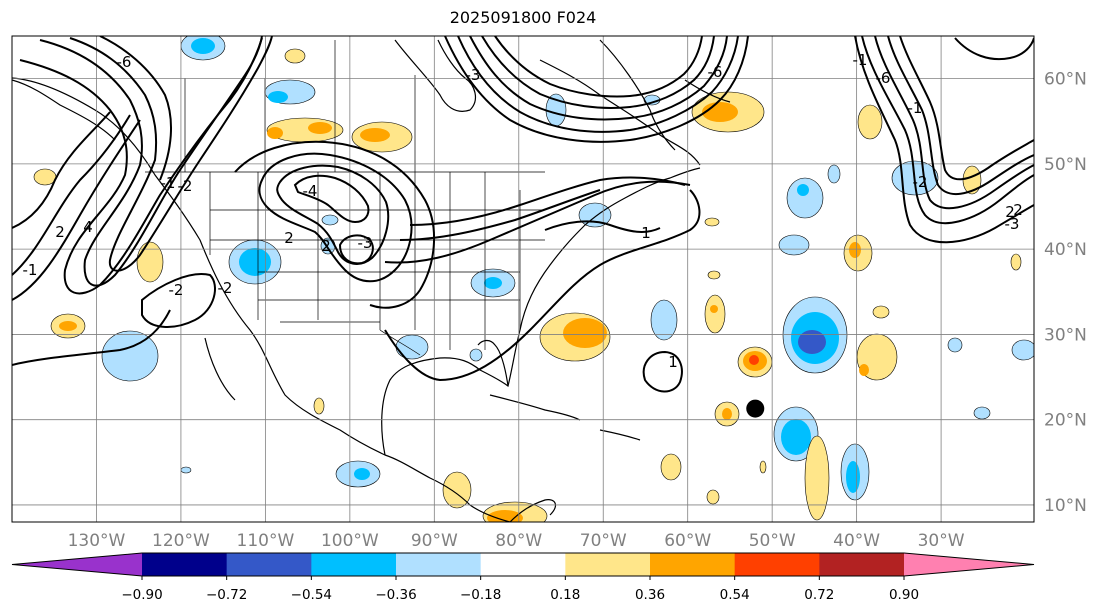 The image size is (1105, 615). Describe the element at coordinates (181, 541) in the screenshot. I see `longitude-label: 120°W` at that location.